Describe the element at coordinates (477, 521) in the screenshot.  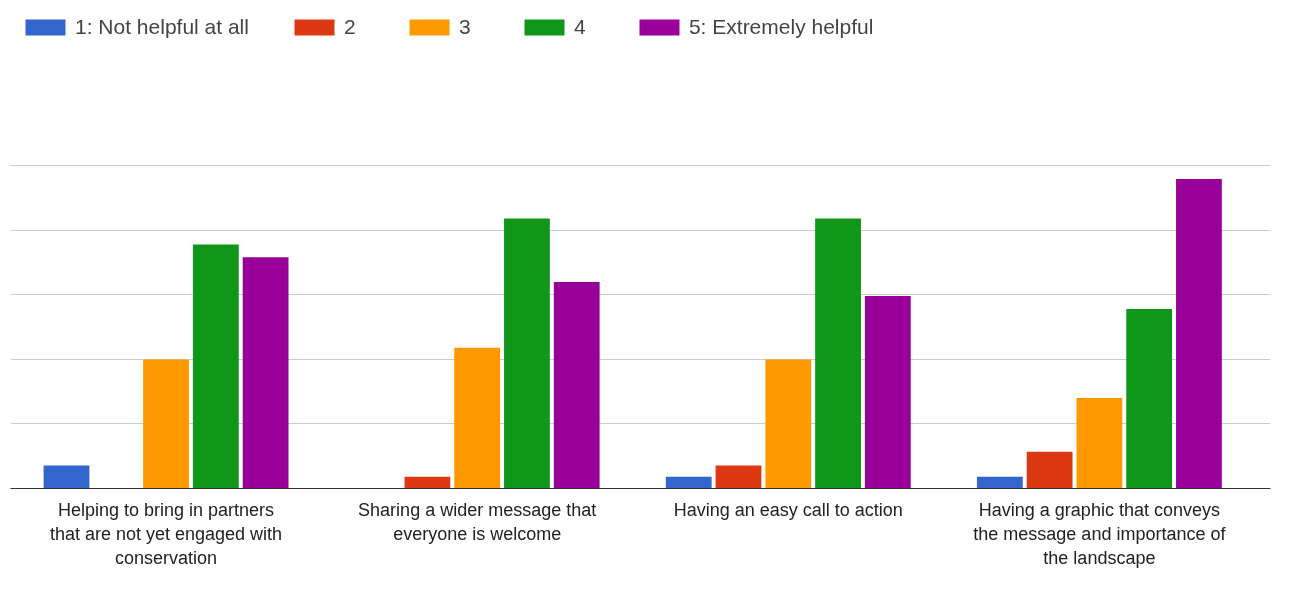
I see `x-tick-label: Sharing a wider message that everyone is welcome` at that location.